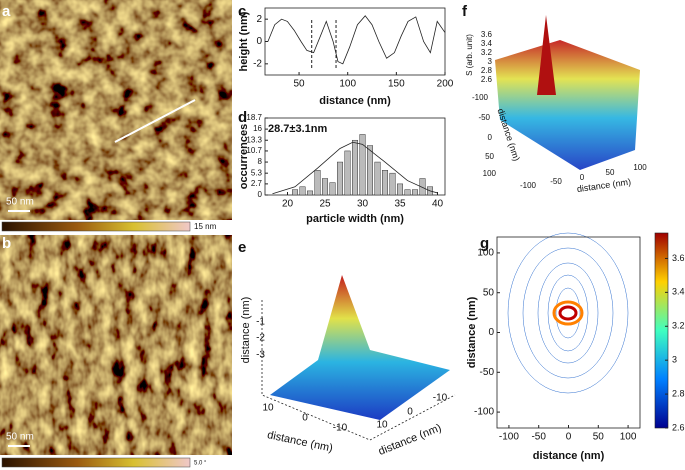 Image resolution: width=685 pixels, height=470 pixels. What do you see at coordinates (487, 43) in the screenshot?
I see `z-tick-label: 3.4` at bounding box center [487, 43].